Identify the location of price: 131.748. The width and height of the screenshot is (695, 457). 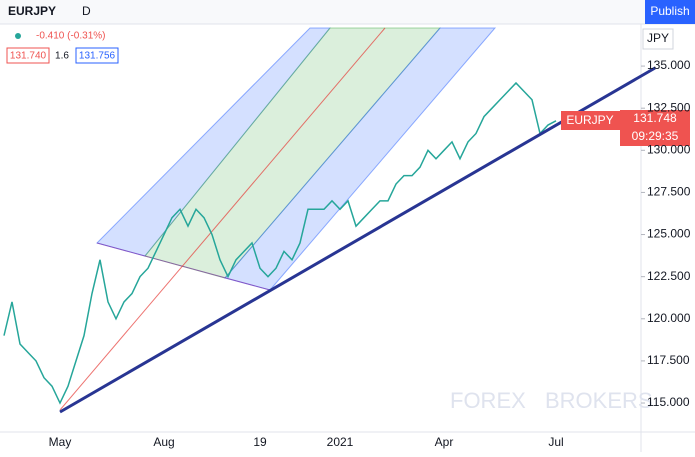
(655, 118).